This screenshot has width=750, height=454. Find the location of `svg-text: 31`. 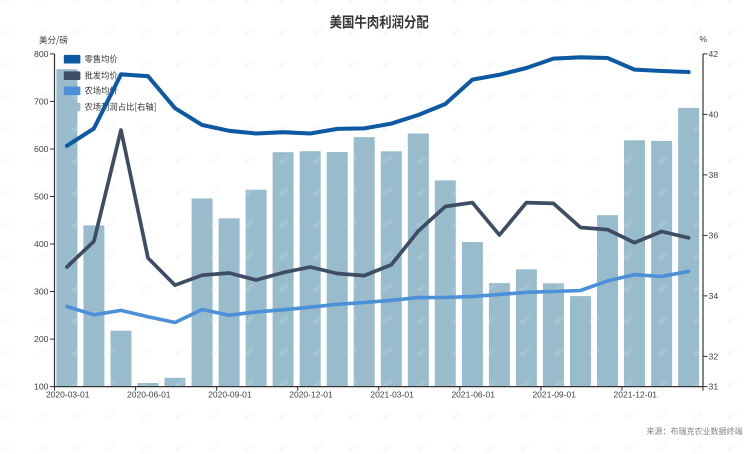

svg-text: 31 is located at coordinates (714, 387).